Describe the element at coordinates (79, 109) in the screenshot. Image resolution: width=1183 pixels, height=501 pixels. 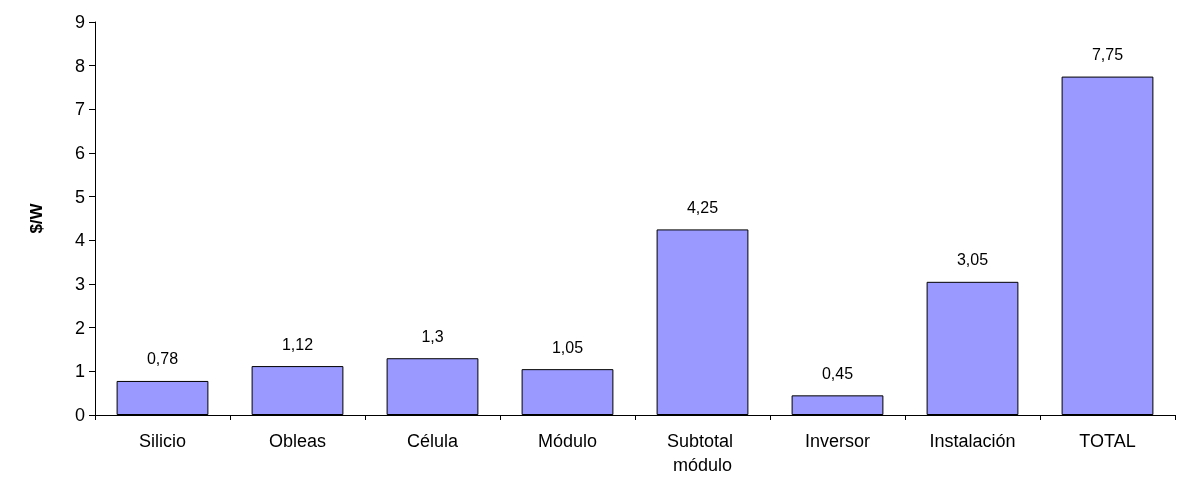
I see `y-tick-label: 7` at that location.